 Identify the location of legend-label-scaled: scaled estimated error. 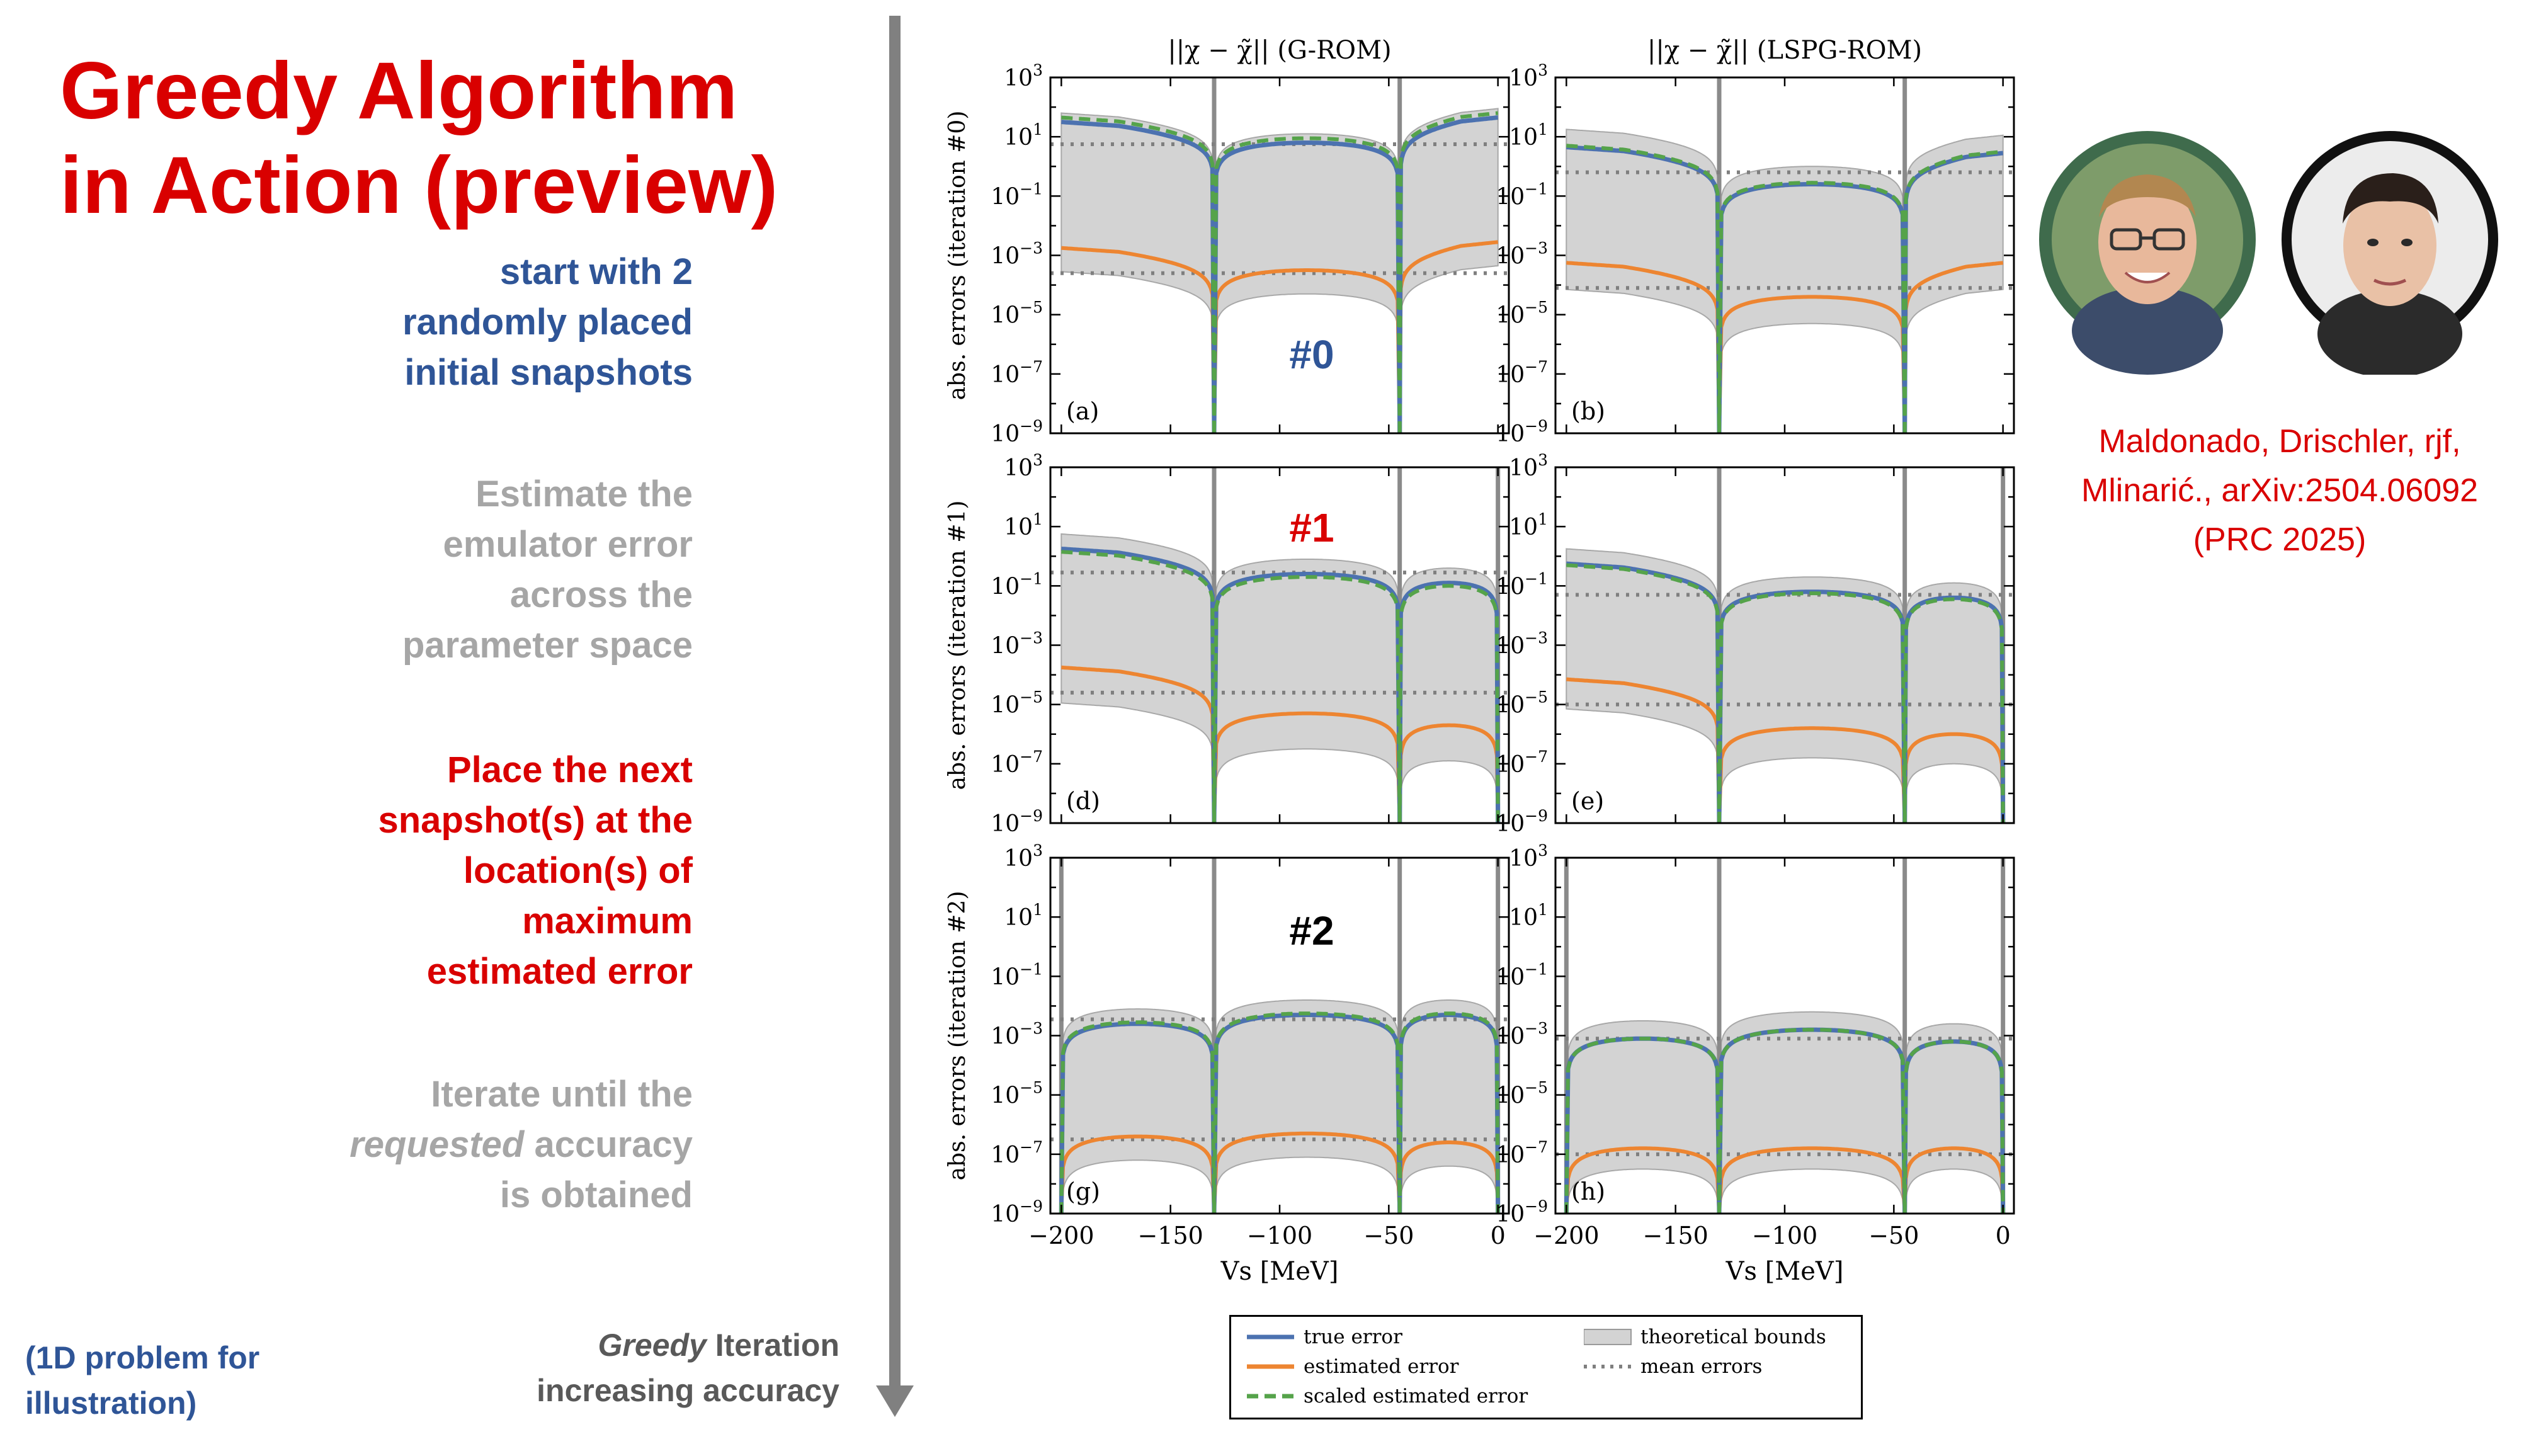
(1416, 1396).